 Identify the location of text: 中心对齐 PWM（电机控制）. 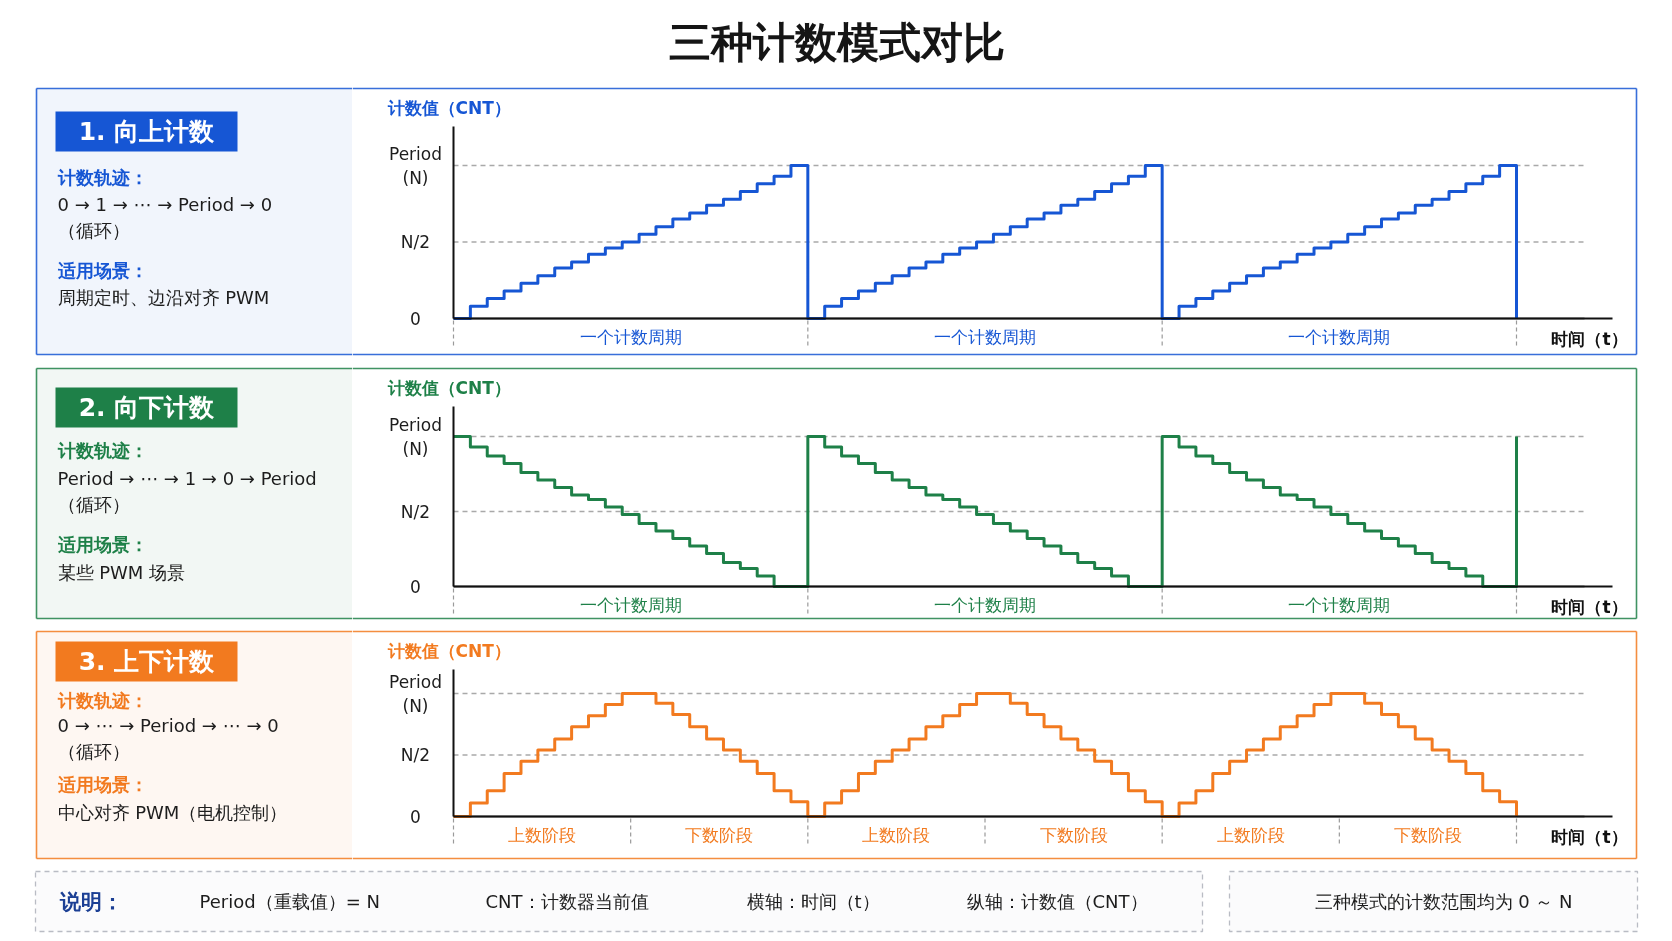
(172, 812).